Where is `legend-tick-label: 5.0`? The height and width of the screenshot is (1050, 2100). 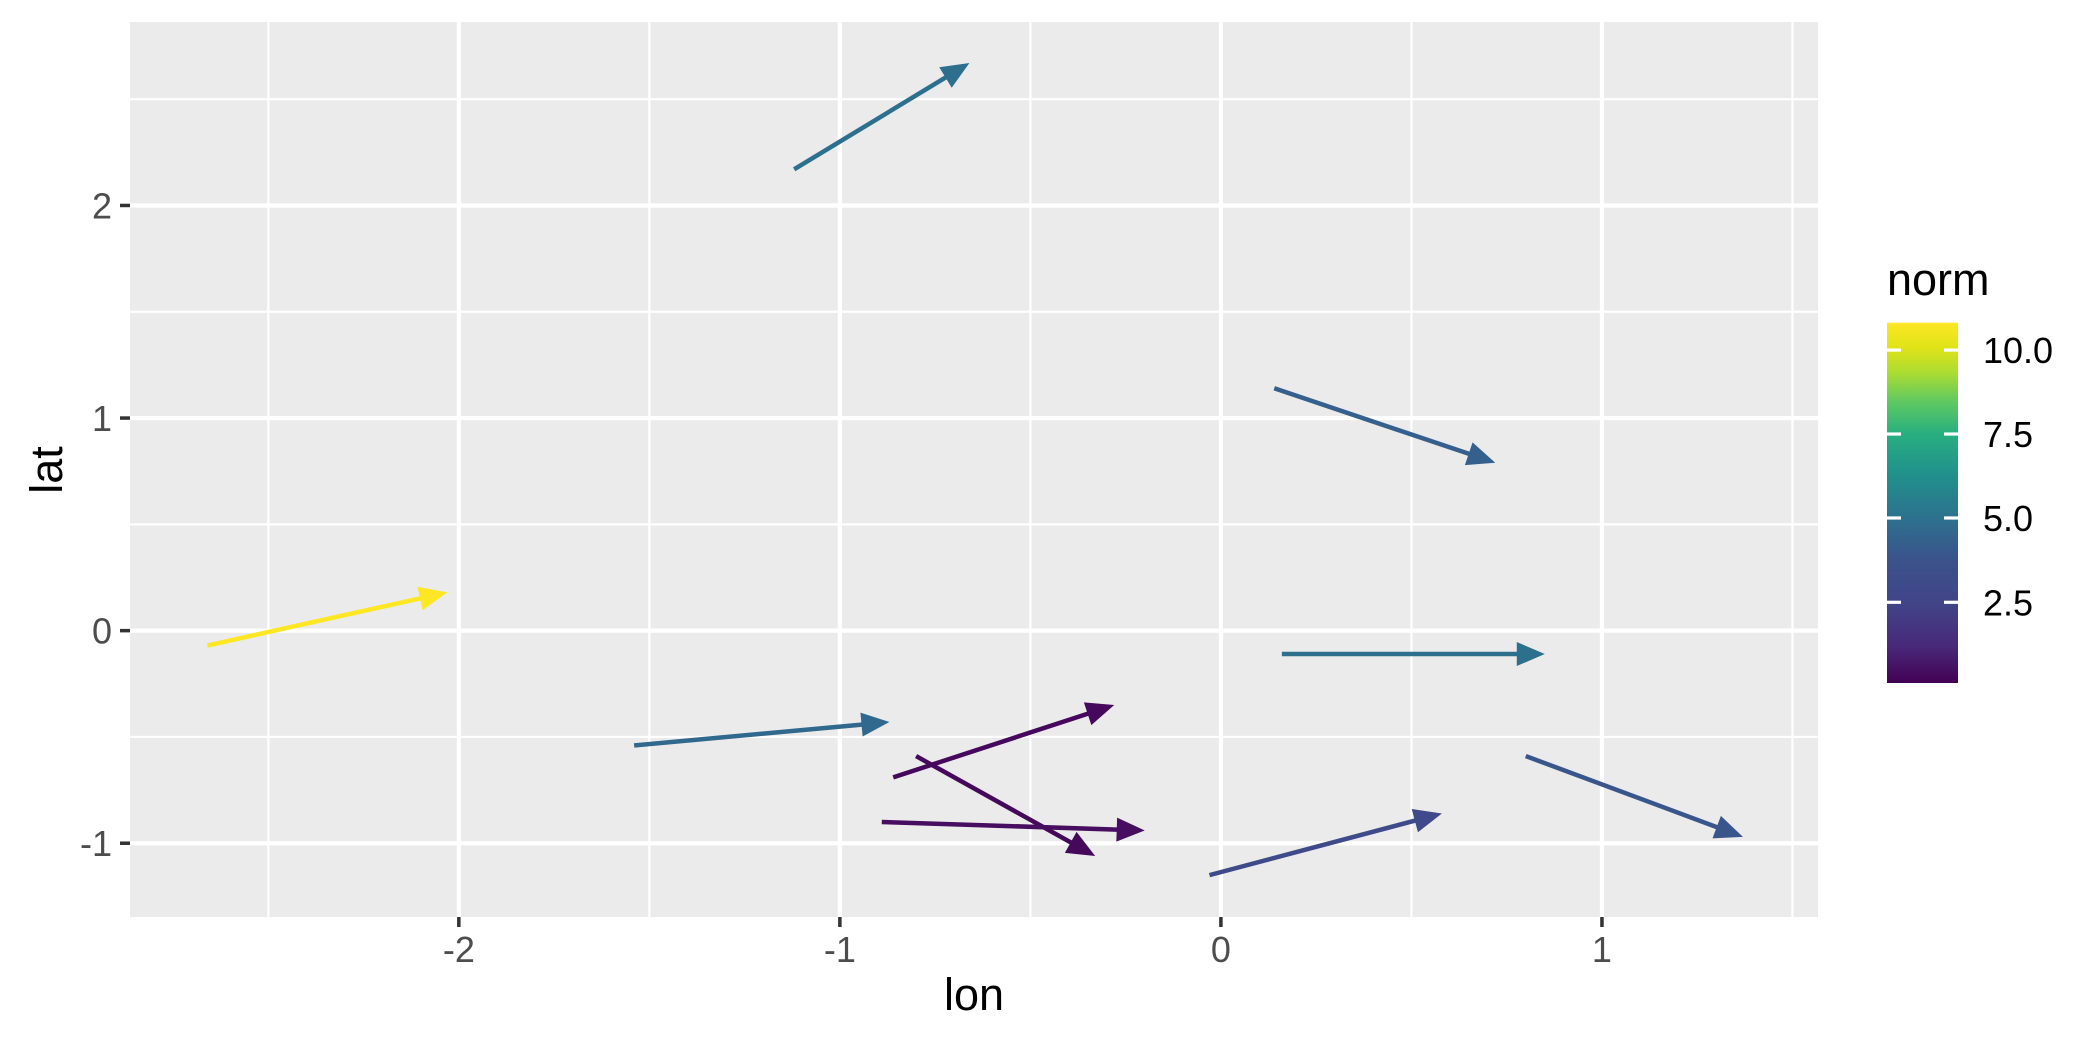
legend-tick-label: 5.0 is located at coordinates (2008, 518).